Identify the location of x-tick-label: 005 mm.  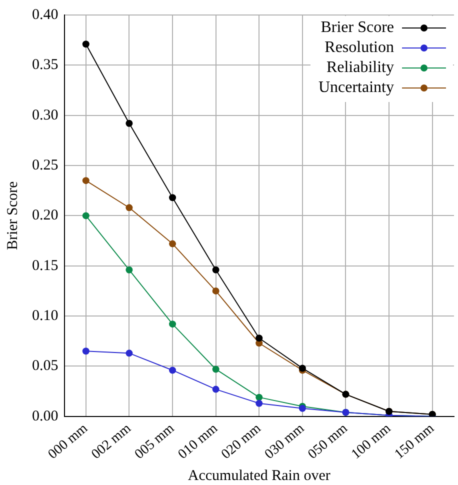
(155, 441).